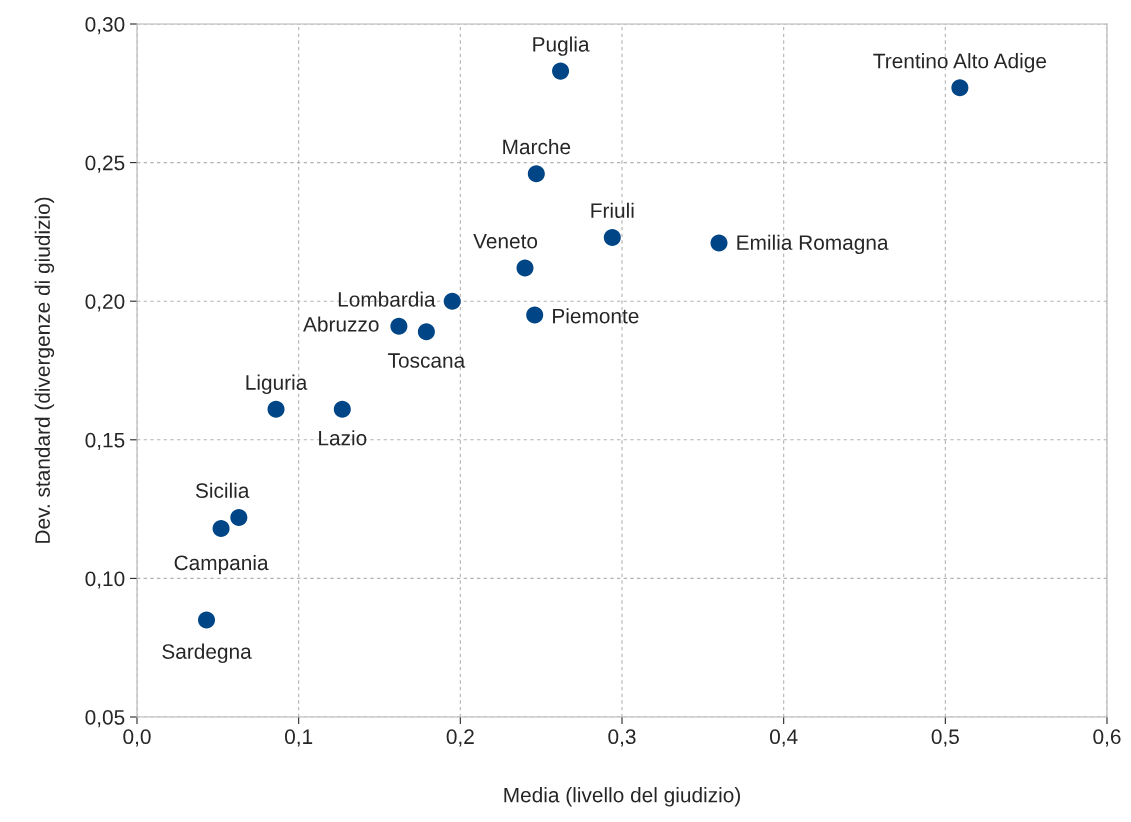  Describe the element at coordinates (222, 490) in the screenshot. I see `data-label: Sicilia` at that location.